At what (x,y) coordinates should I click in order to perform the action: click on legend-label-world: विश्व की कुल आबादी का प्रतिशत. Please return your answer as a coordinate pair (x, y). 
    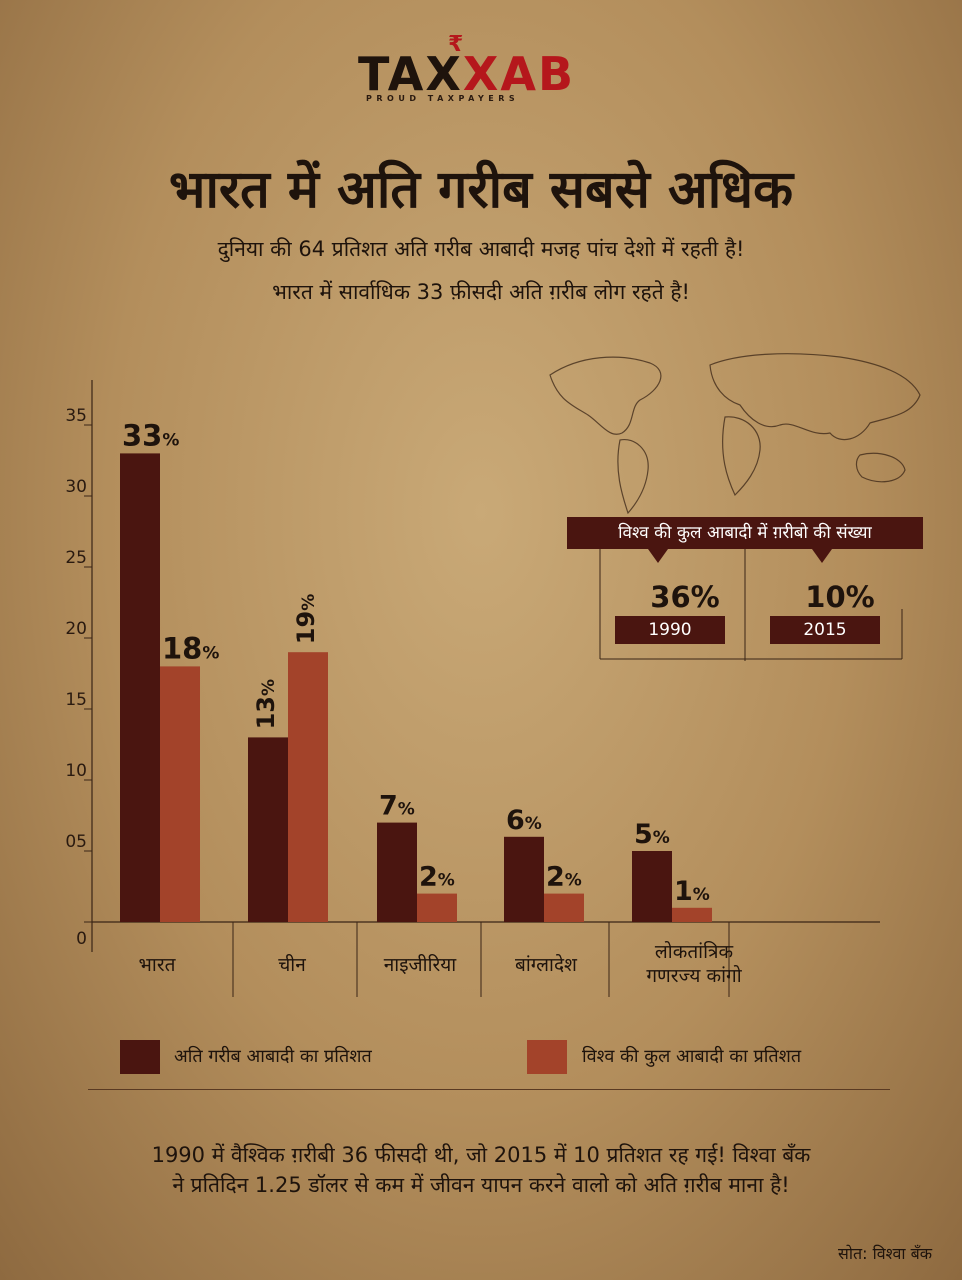
    Looking at the image, I should click on (692, 1056).